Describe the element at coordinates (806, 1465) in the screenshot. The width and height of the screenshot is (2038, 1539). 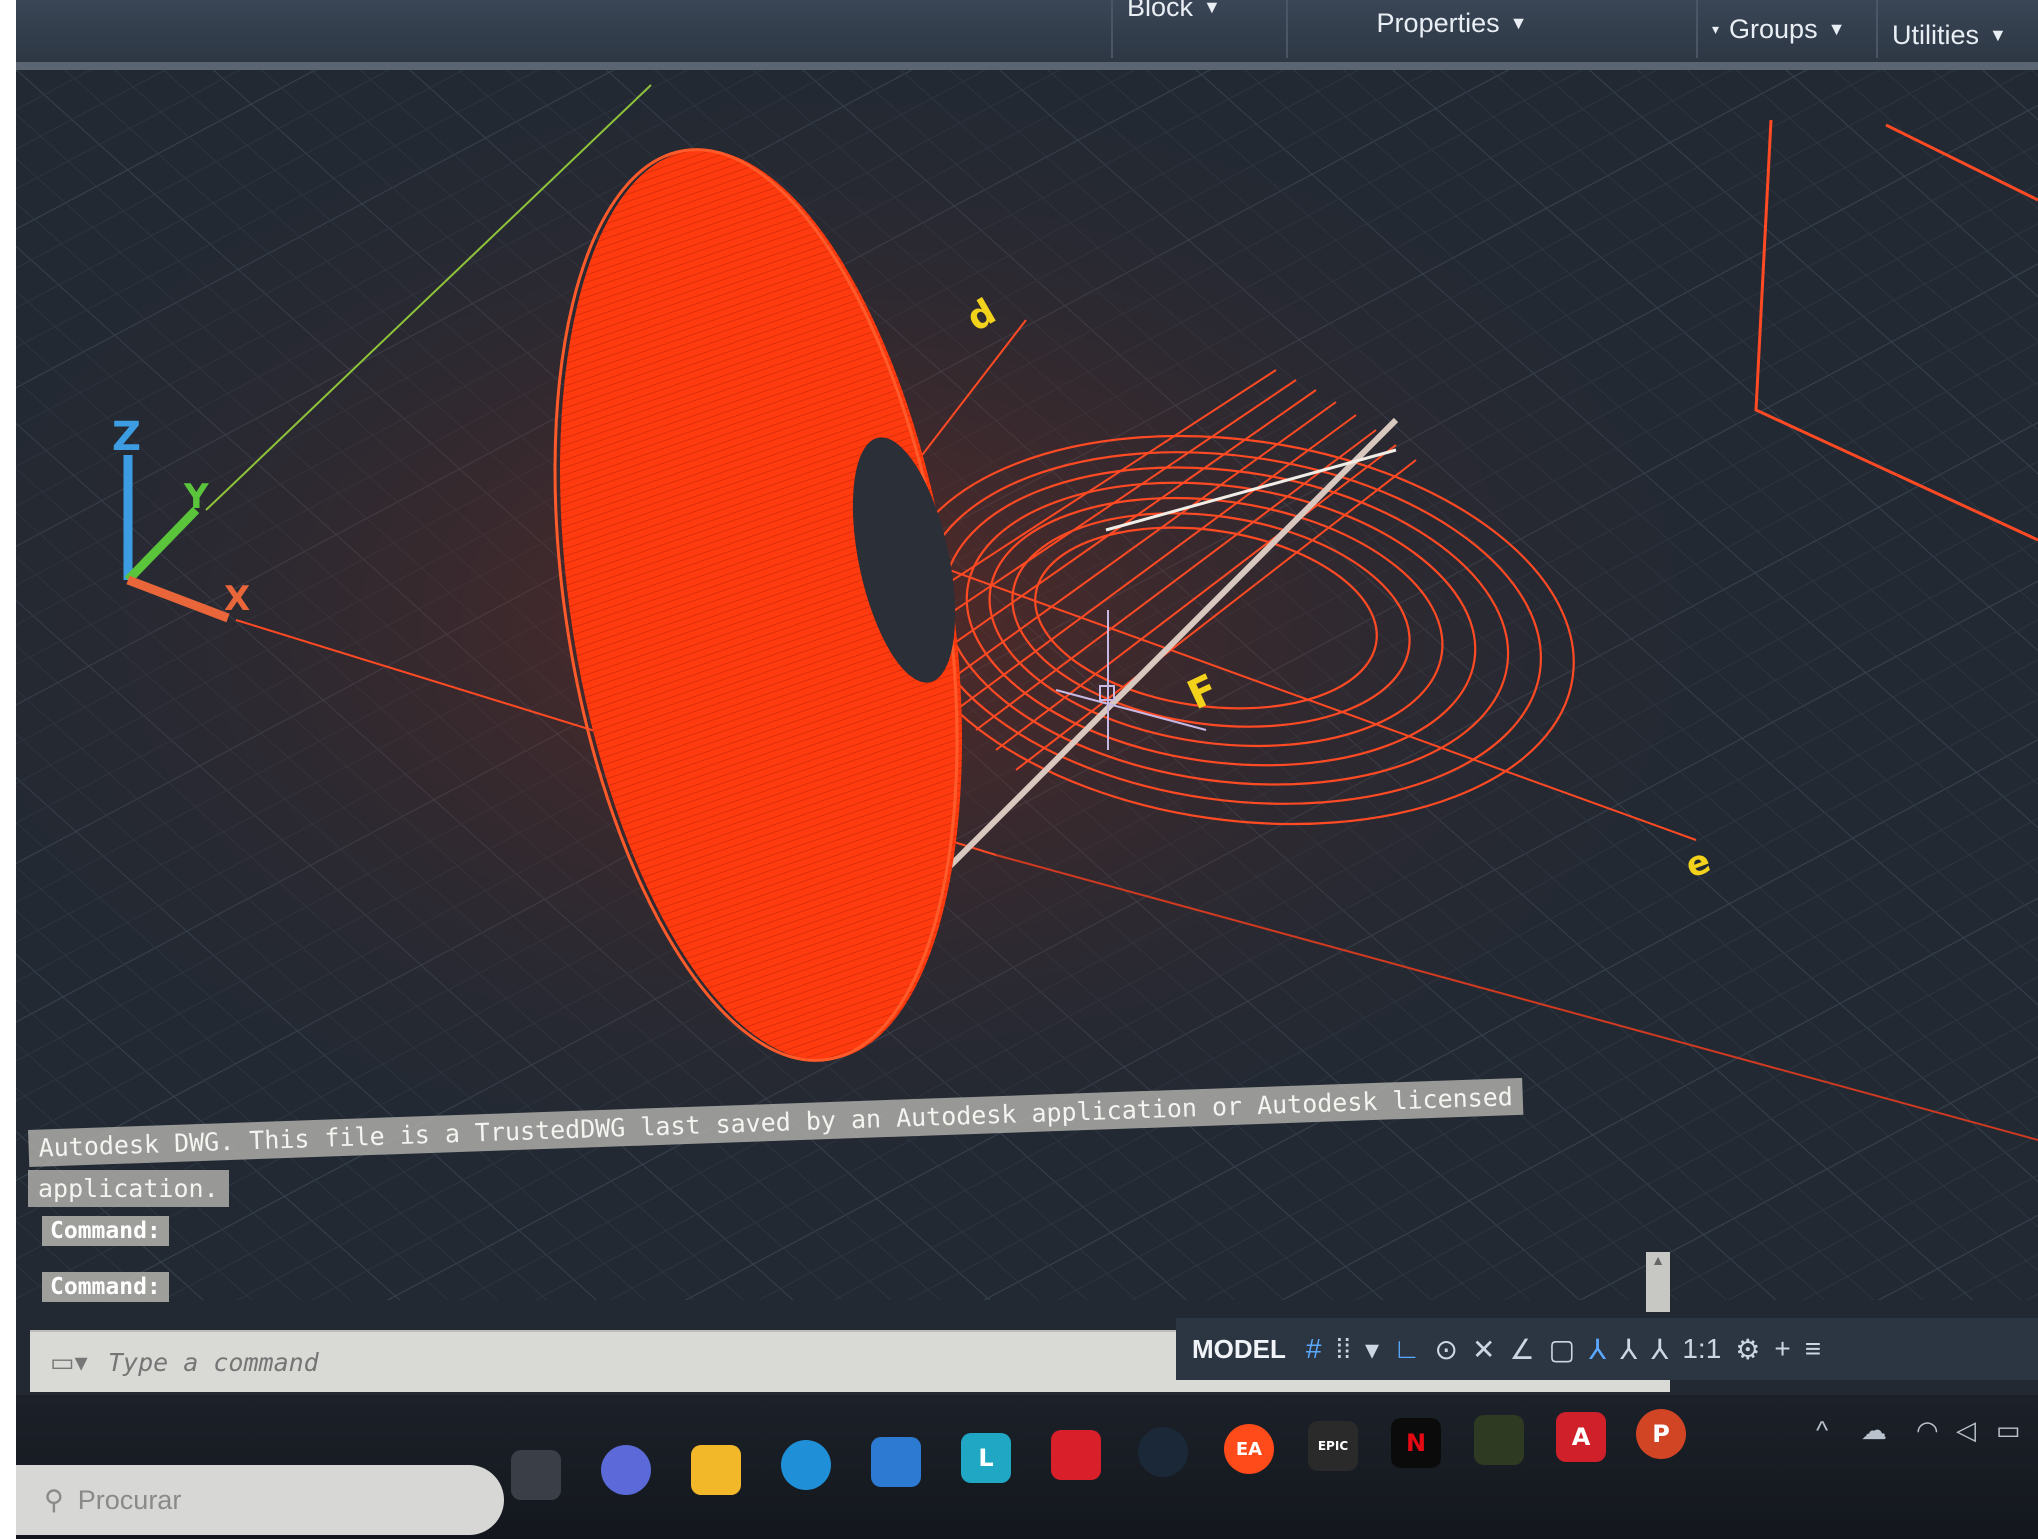
I see `edge-icon` at that location.